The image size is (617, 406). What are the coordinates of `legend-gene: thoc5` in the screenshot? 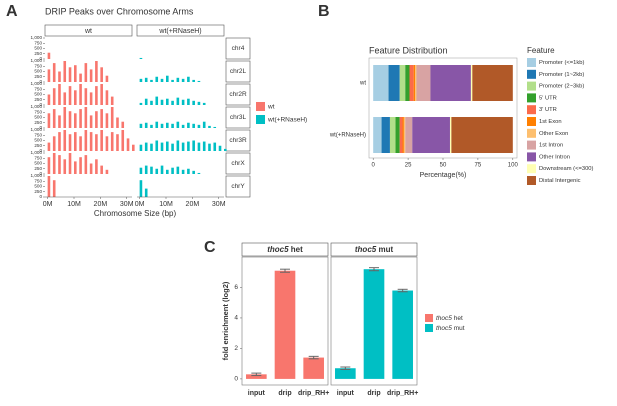 It's located at (444, 318).